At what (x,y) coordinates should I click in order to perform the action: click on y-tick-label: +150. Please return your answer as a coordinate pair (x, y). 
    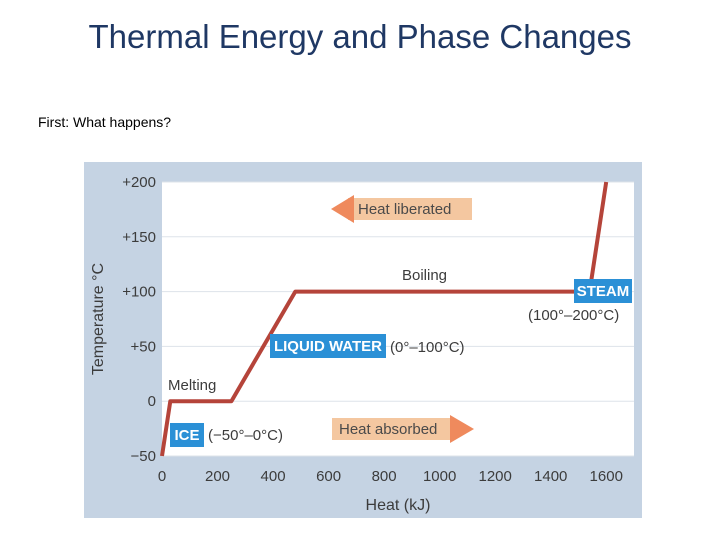
    Looking at the image, I should click on (139, 237).